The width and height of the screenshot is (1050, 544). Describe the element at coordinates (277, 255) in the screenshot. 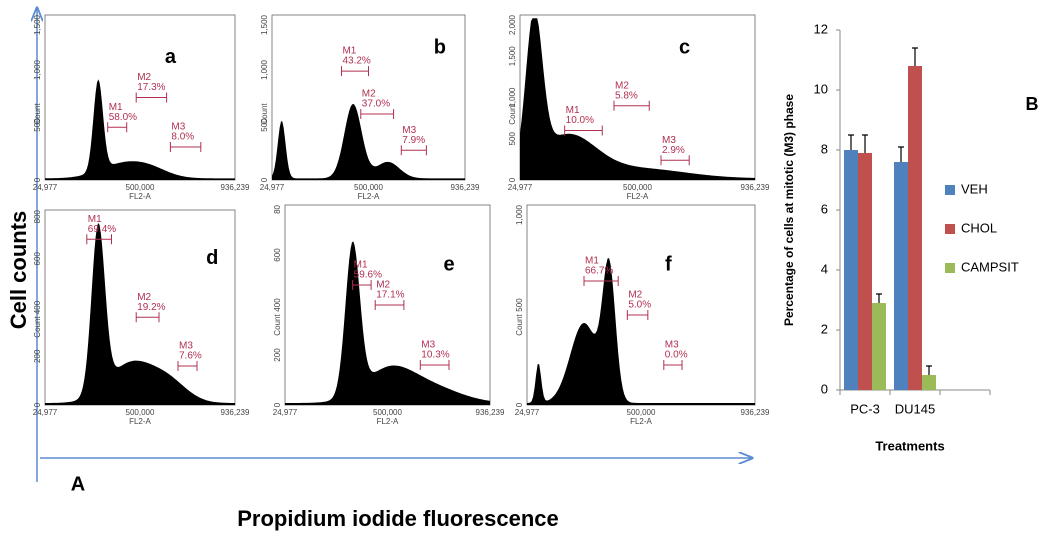

I see `y-tick-label: 600` at that location.